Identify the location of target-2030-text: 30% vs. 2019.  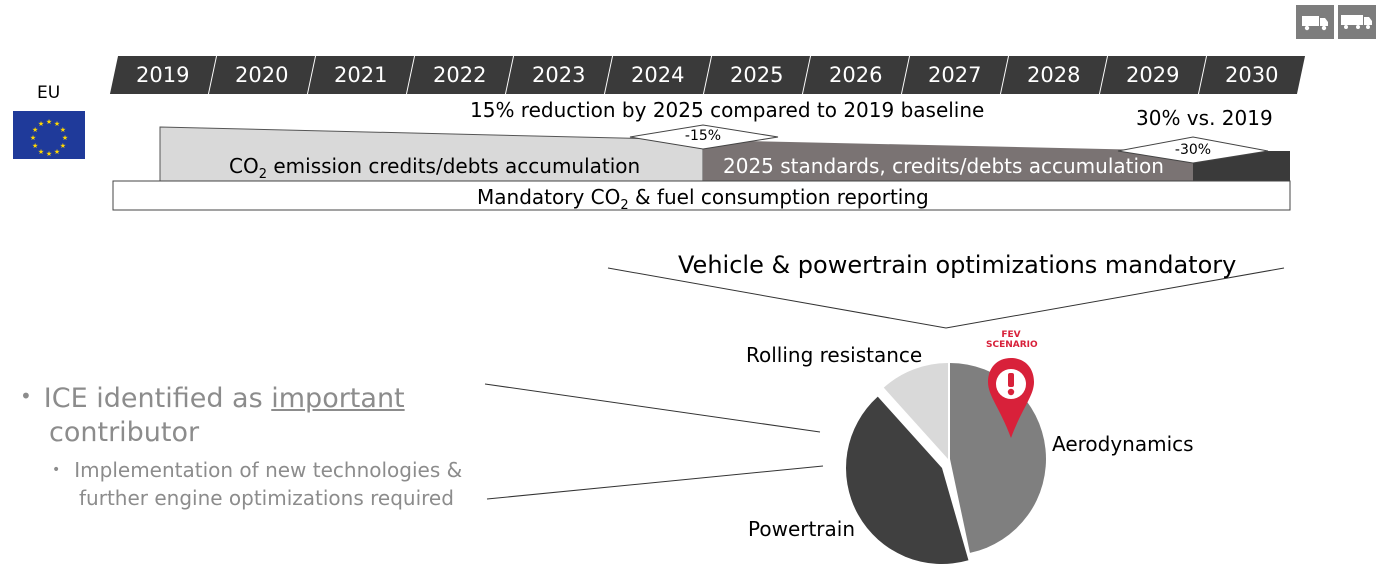
(1204, 118).